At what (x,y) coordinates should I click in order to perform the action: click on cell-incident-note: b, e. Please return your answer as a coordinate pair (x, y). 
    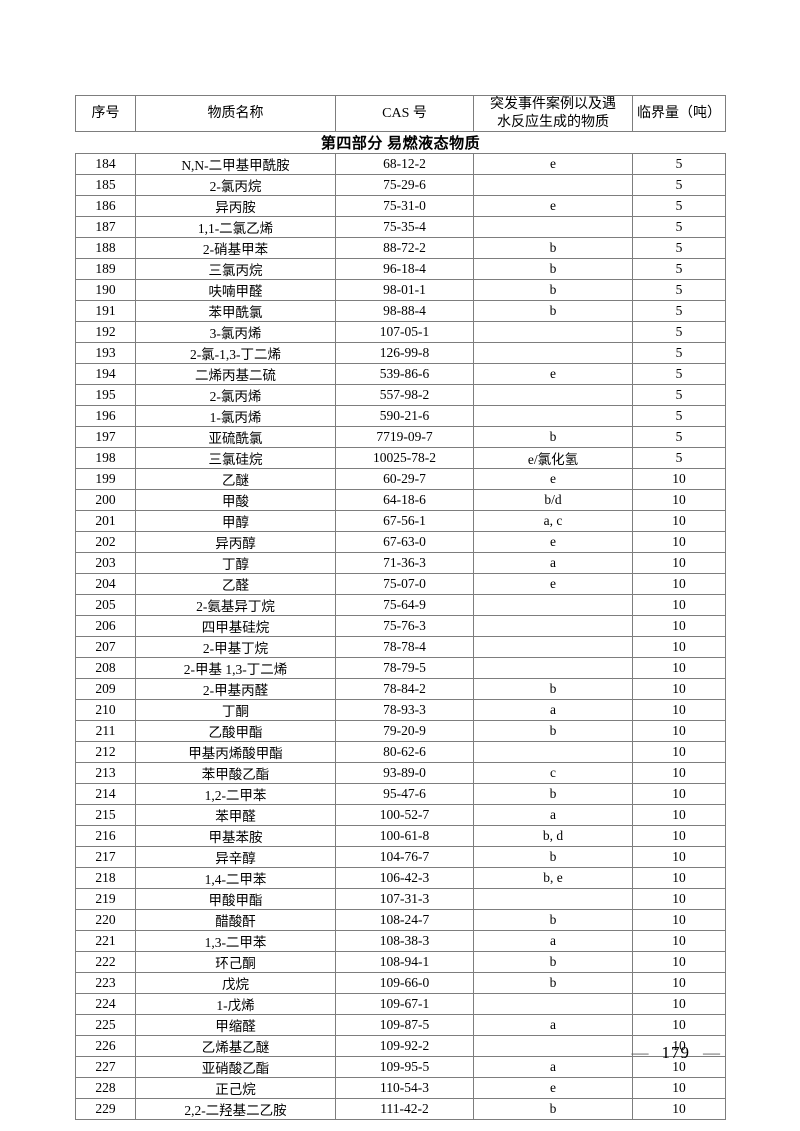
    Looking at the image, I should click on (553, 878).